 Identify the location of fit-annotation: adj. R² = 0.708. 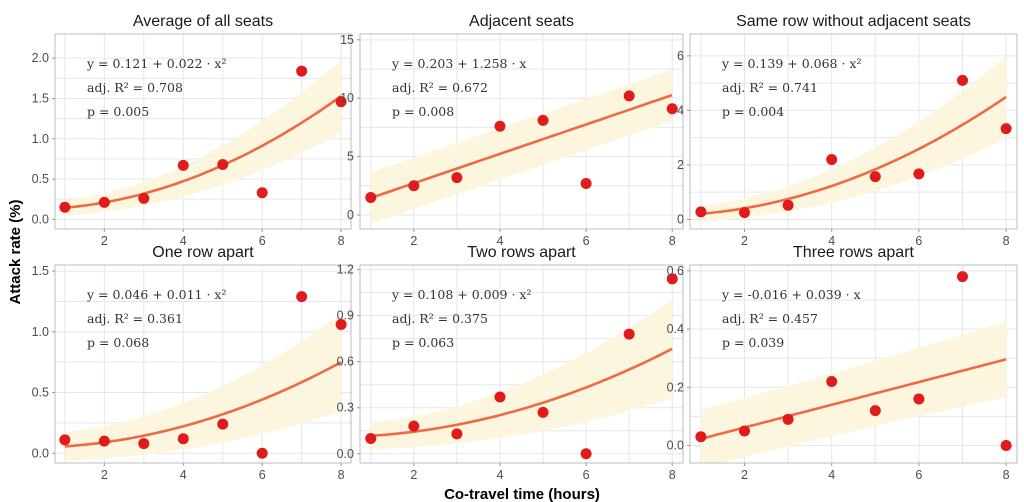
(135, 87).